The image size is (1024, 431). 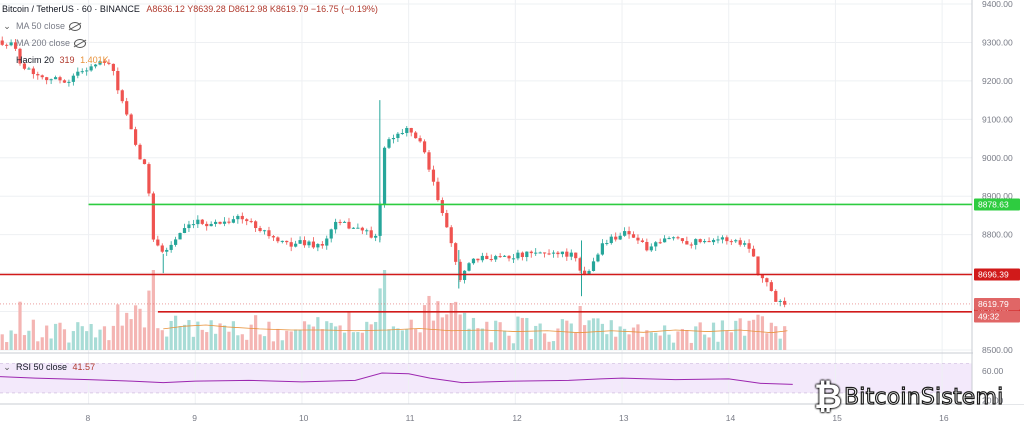 What do you see at coordinates (48, 367) in the screenshot?
I see `rsi-legend: ⌄ RSI 50 close 41.57` at bounding box center [48, 367].